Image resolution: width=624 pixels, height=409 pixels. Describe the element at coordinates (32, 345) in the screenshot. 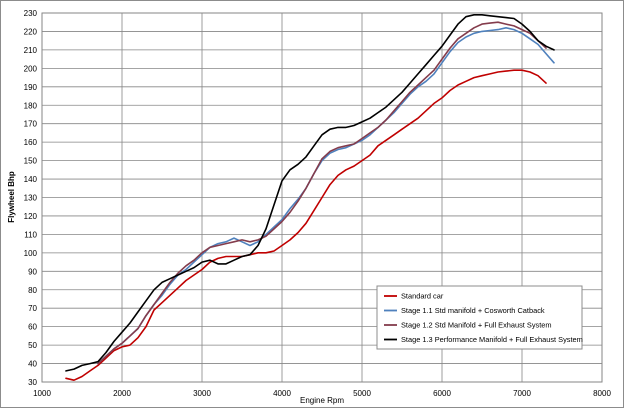

I see `y-tick-label: 50` at that location.